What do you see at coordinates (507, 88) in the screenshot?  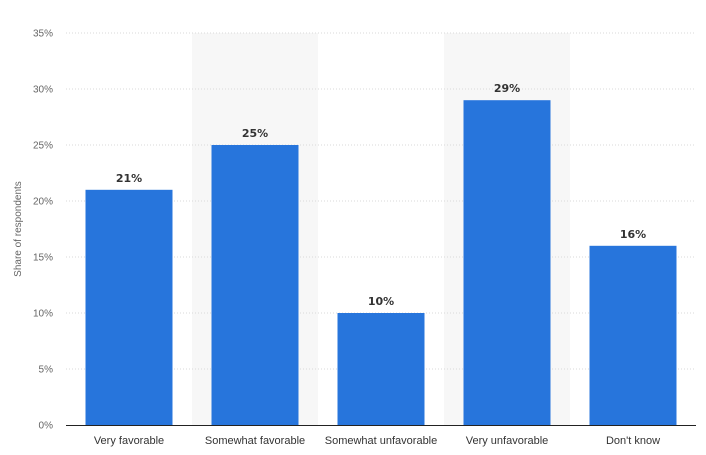 I see `value-label-3: 29%` at bounding box center [507, 88].